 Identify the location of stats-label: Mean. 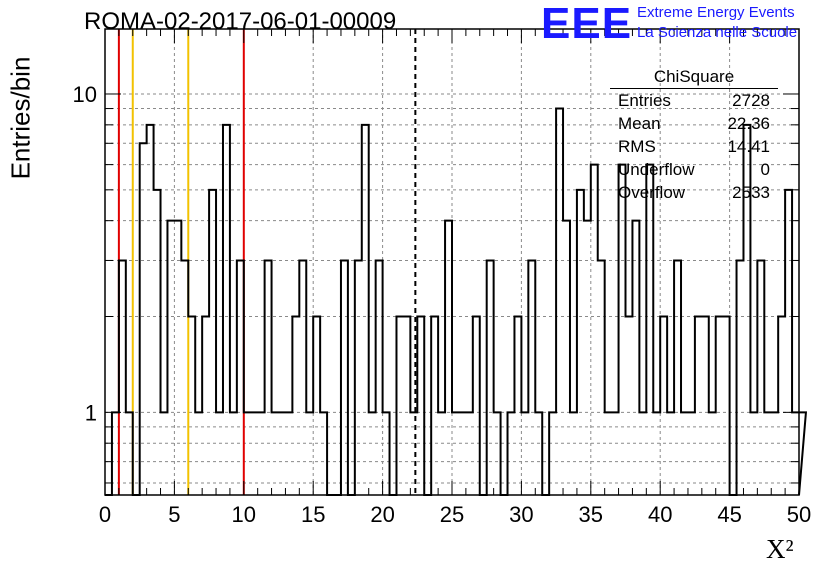
(639, 123).